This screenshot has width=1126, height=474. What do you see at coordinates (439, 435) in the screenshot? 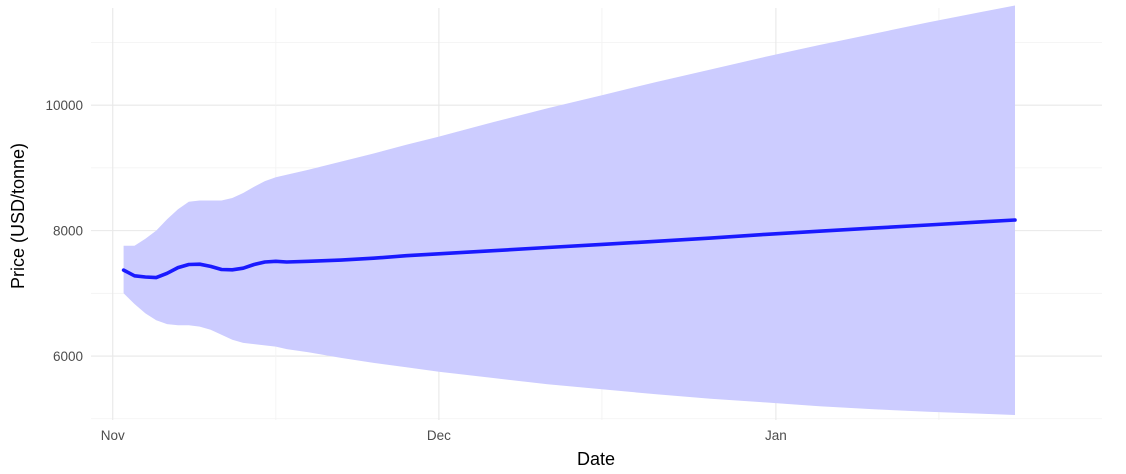
I see `x-tick-label: Dec` at bounding box center [439, 435].